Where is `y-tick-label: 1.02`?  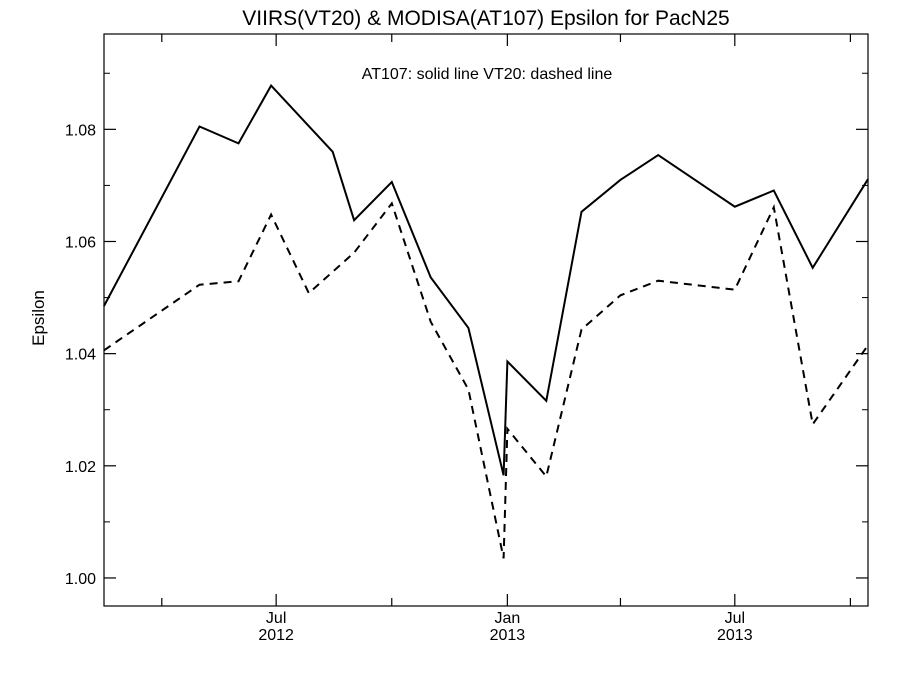 y-tick-label: 1.02 is located at coordinates (80, 467).